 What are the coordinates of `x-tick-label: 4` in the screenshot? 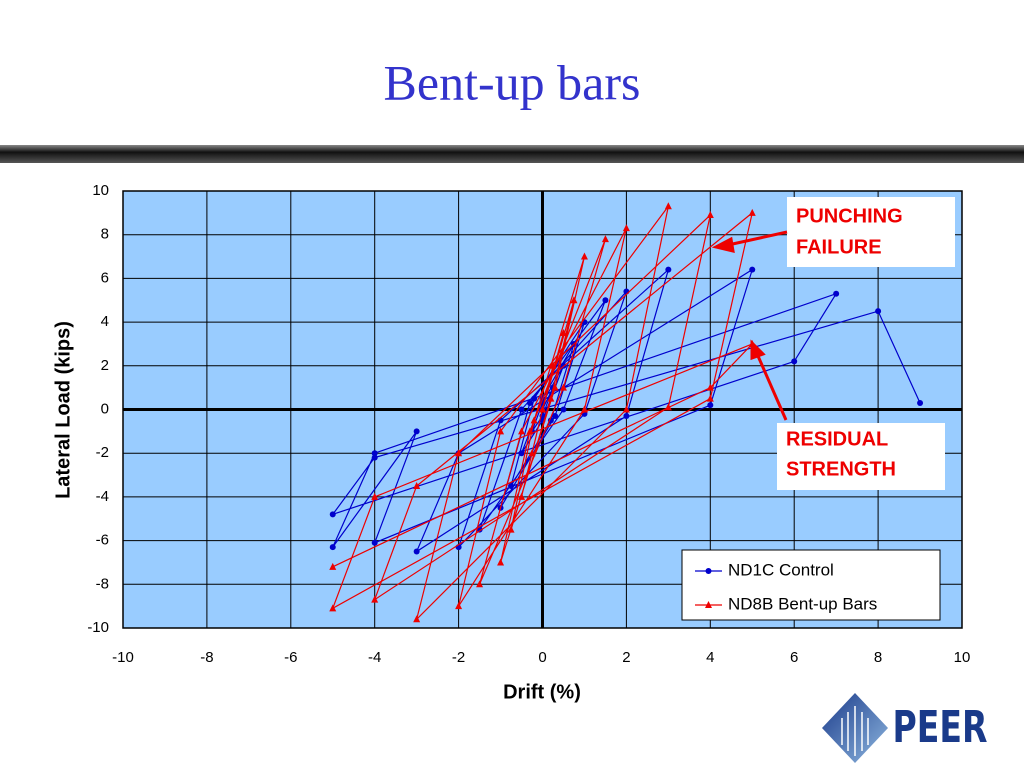 It's located at (710, 657).